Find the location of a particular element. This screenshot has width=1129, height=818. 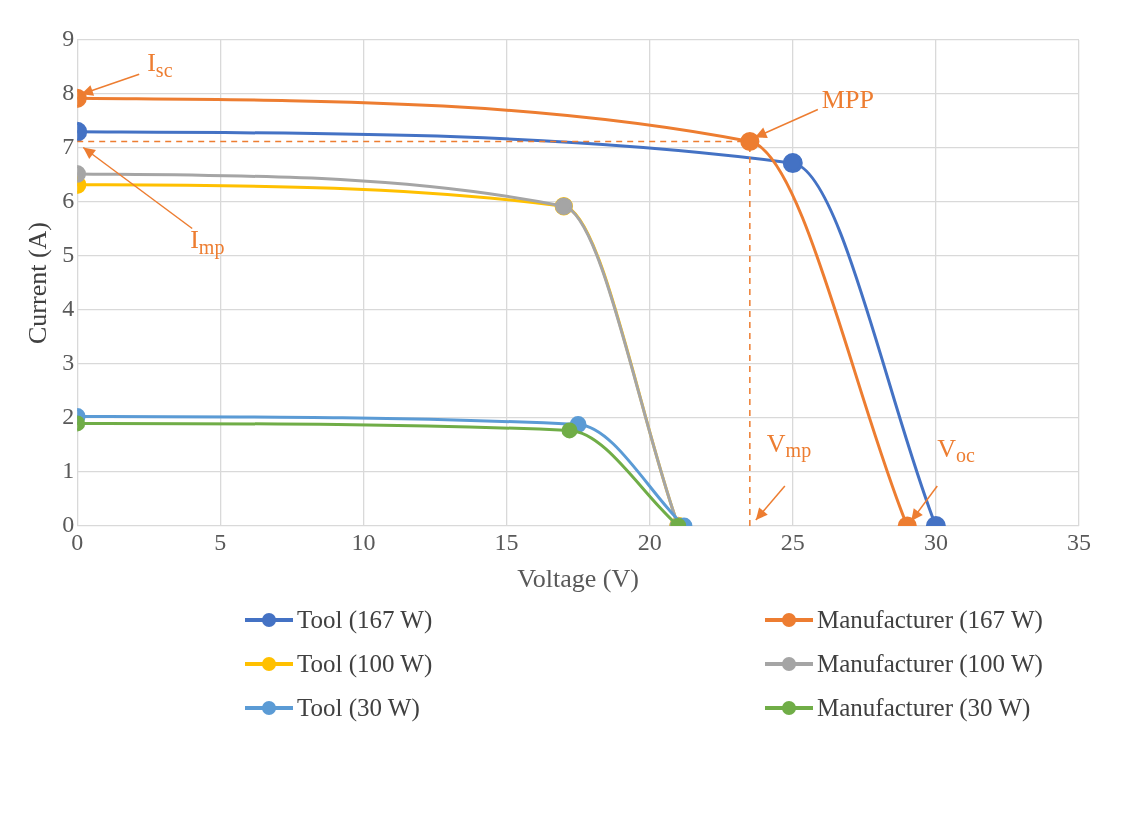

y-tick-label: 9 is located at coordinates (68, 38).